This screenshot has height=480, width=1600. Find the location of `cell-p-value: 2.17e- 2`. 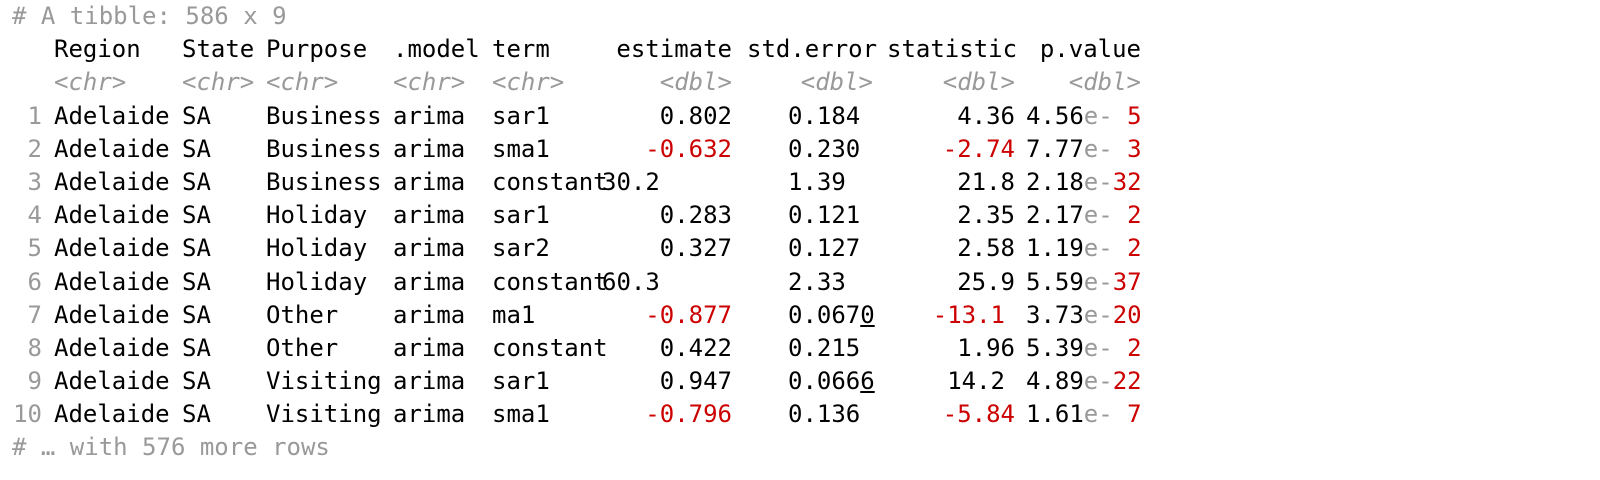

cell-p-value: 2.17e- 2 is located at coordinates (1084, 215).